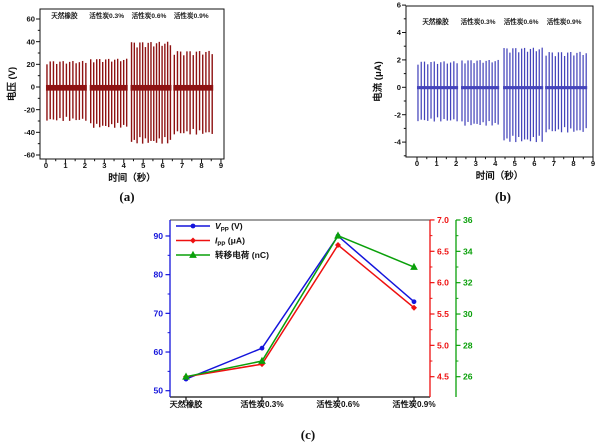 This screenshot has height=445, width=600. What do you see at coordinates (158, 275) in the screenshot?
I see `svg-text: 80` at bounding box center [158, 275].